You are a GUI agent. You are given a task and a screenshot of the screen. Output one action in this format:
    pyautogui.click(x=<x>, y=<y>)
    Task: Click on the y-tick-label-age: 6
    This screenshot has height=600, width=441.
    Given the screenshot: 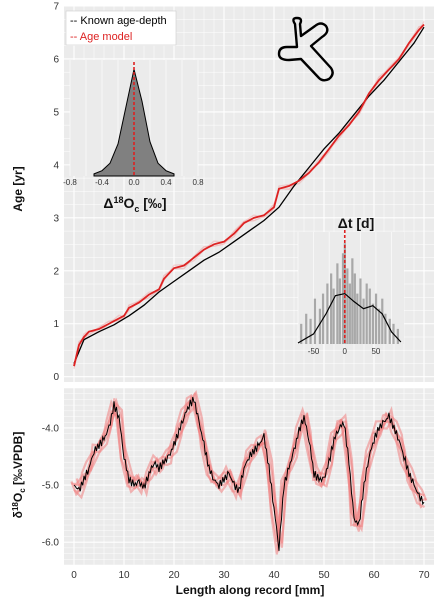 What is the action you would take?
    pyautogui.click(x=56, y=59)
    